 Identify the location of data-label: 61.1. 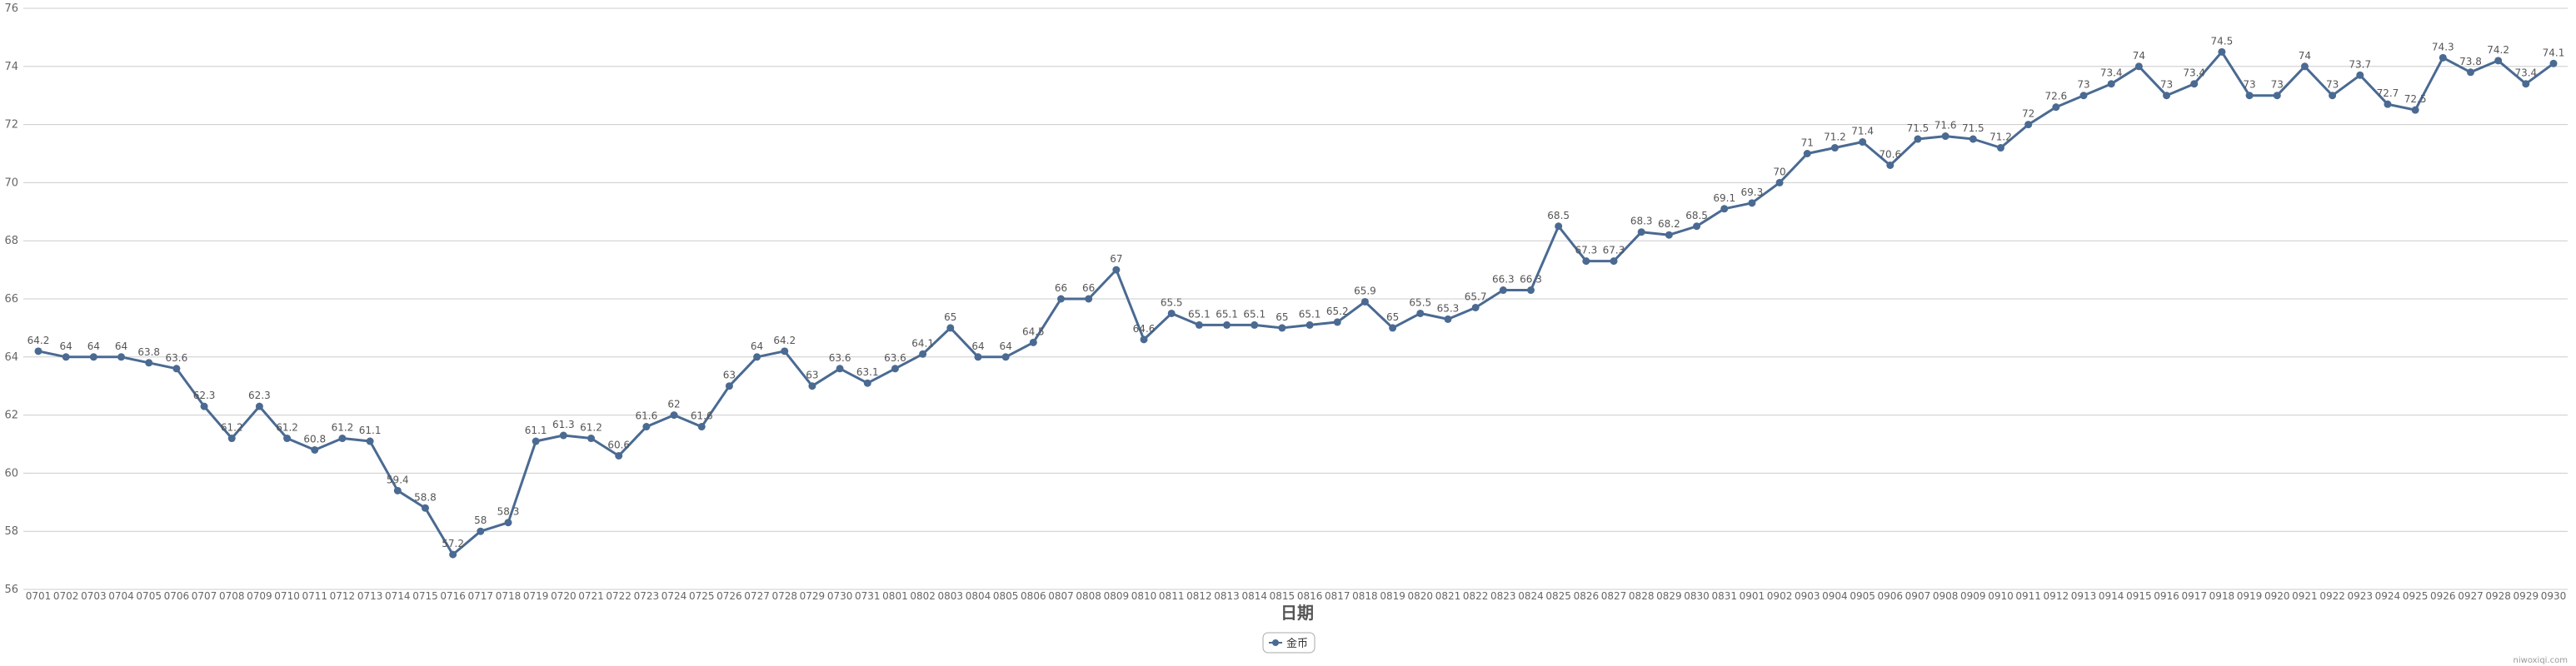
(536, 430).